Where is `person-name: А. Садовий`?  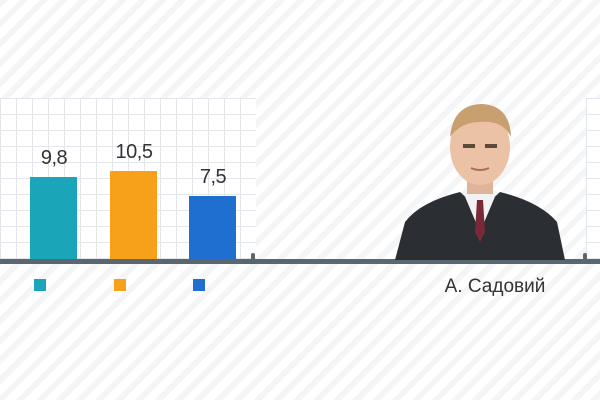 person-name: А. Садовий is located at coordinates (495, 286).